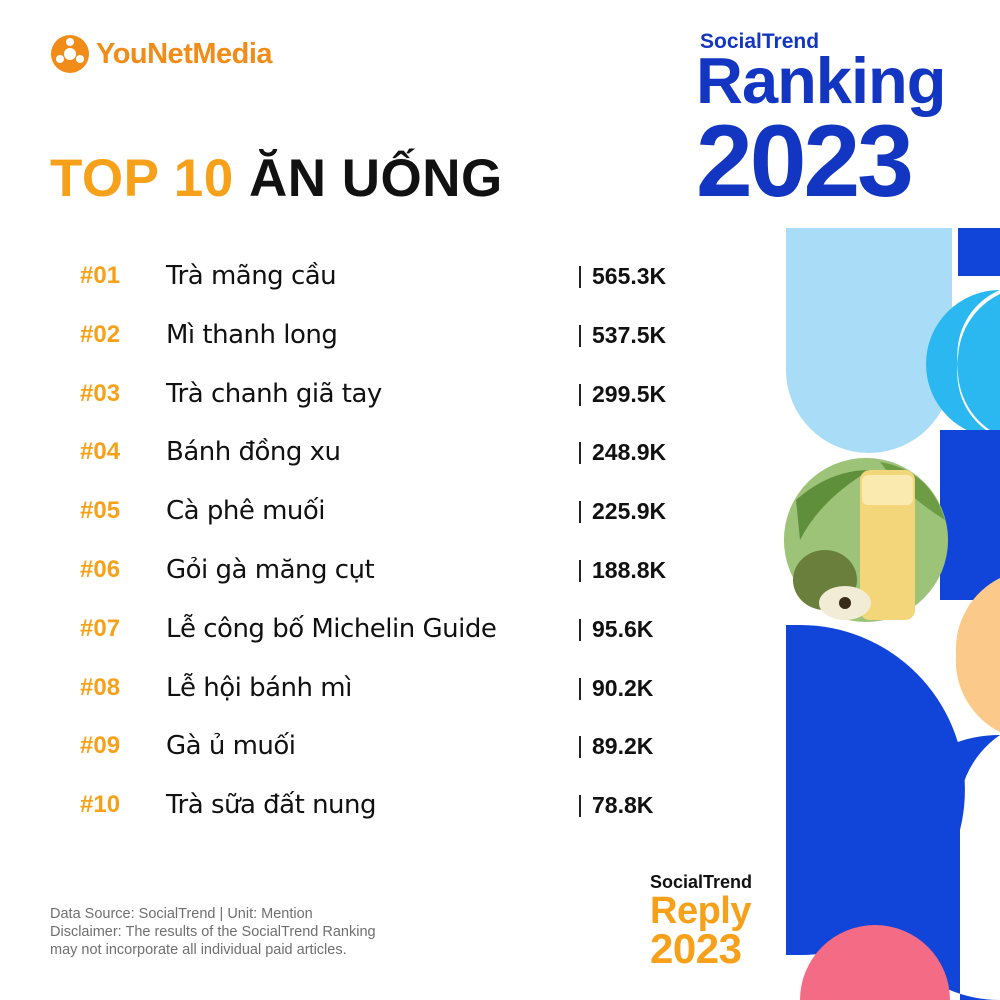 This screenshot has width=1000, height=1000. Describe the element at coordinates (271, 805) in the screenshot. I see `item-name: Trà sữa đất nung` at that location.